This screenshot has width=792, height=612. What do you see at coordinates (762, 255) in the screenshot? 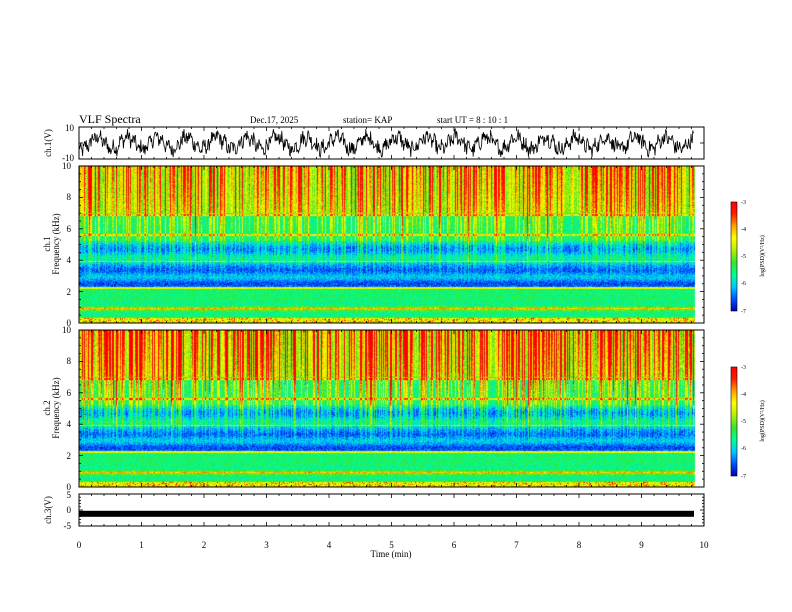
I see `ch1-colorbar-label: log(PSD)(V²/Hz)` at bounding box center [762, 255].